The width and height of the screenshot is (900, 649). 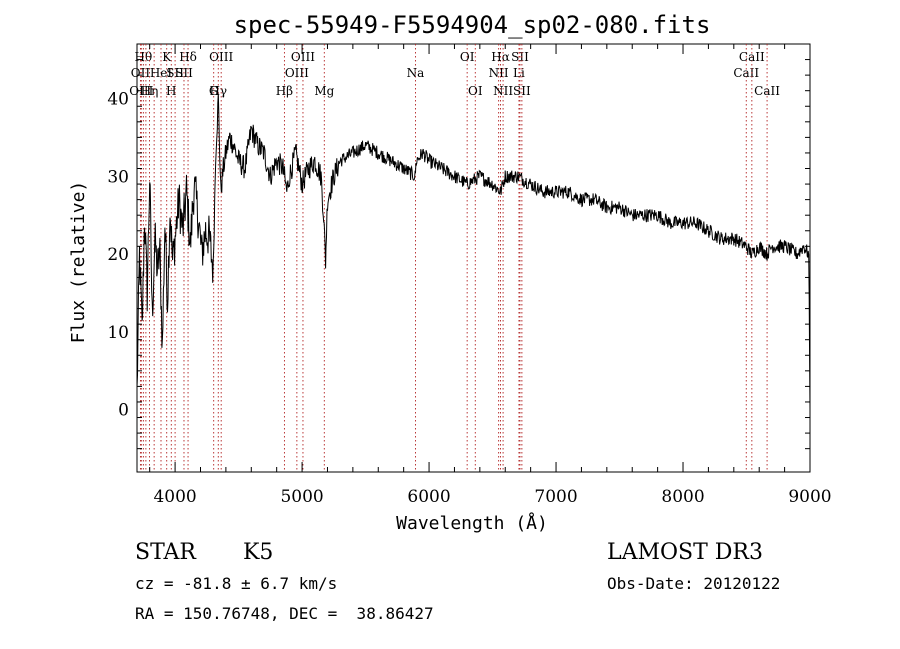 What do you see at coordinates (555, 497) in the screenshot?
I see `x-tick-label: 7000` at bounding box center [555, 497].